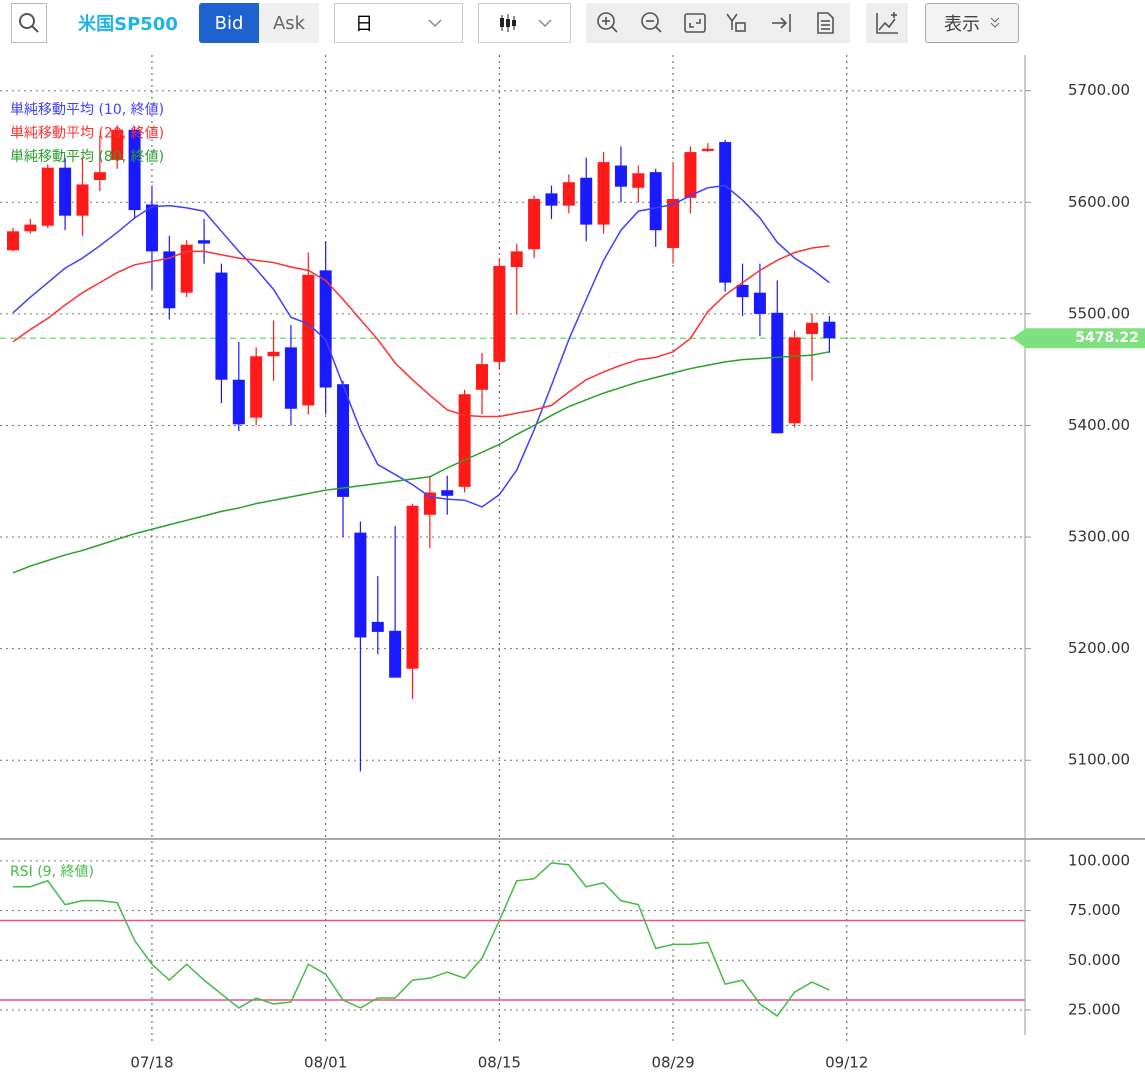 The height and width of the screenshot is (1079, 1145). I want to click on x-tick-label: 08/29, so click(672, 1063).